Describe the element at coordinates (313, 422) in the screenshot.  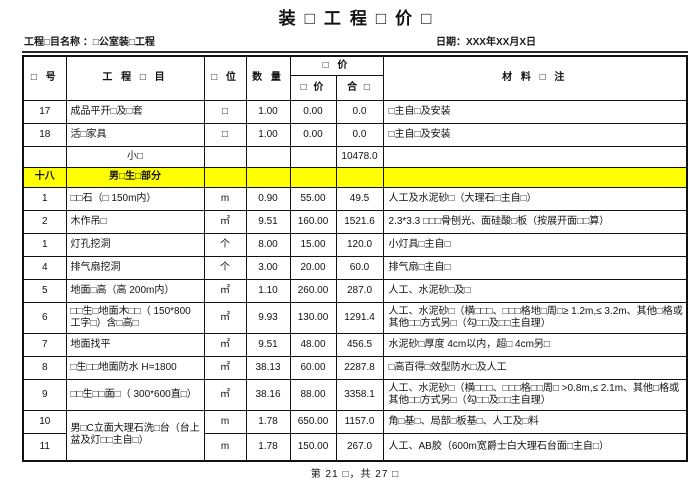
I see `row-unit-price: 650.00` at that location.